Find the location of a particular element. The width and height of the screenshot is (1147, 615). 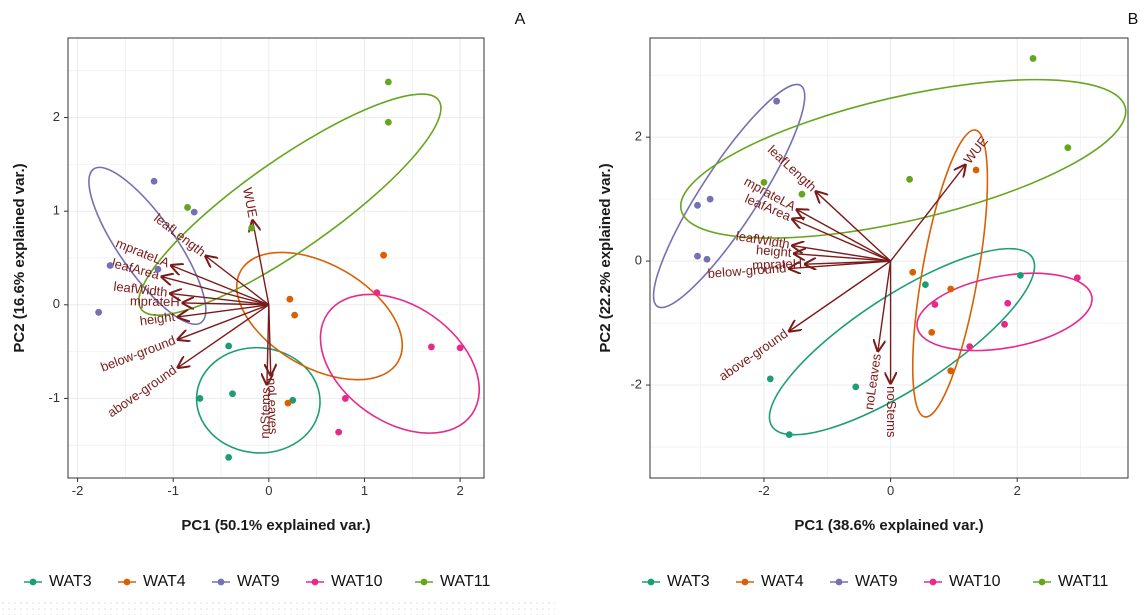

panel-a-loading-label-nostems: noStems is located at coordinates (265, 413).